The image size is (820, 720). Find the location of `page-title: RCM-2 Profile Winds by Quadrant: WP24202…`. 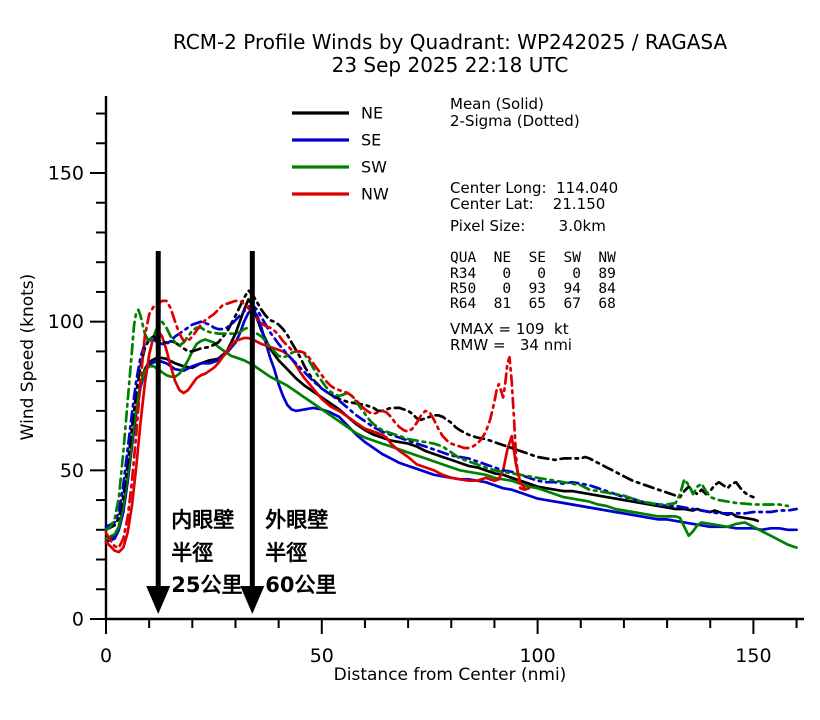

page-title: RCM-2 Profile Winds by Quadrant: WP24202… is located at coordinates (450, 42).